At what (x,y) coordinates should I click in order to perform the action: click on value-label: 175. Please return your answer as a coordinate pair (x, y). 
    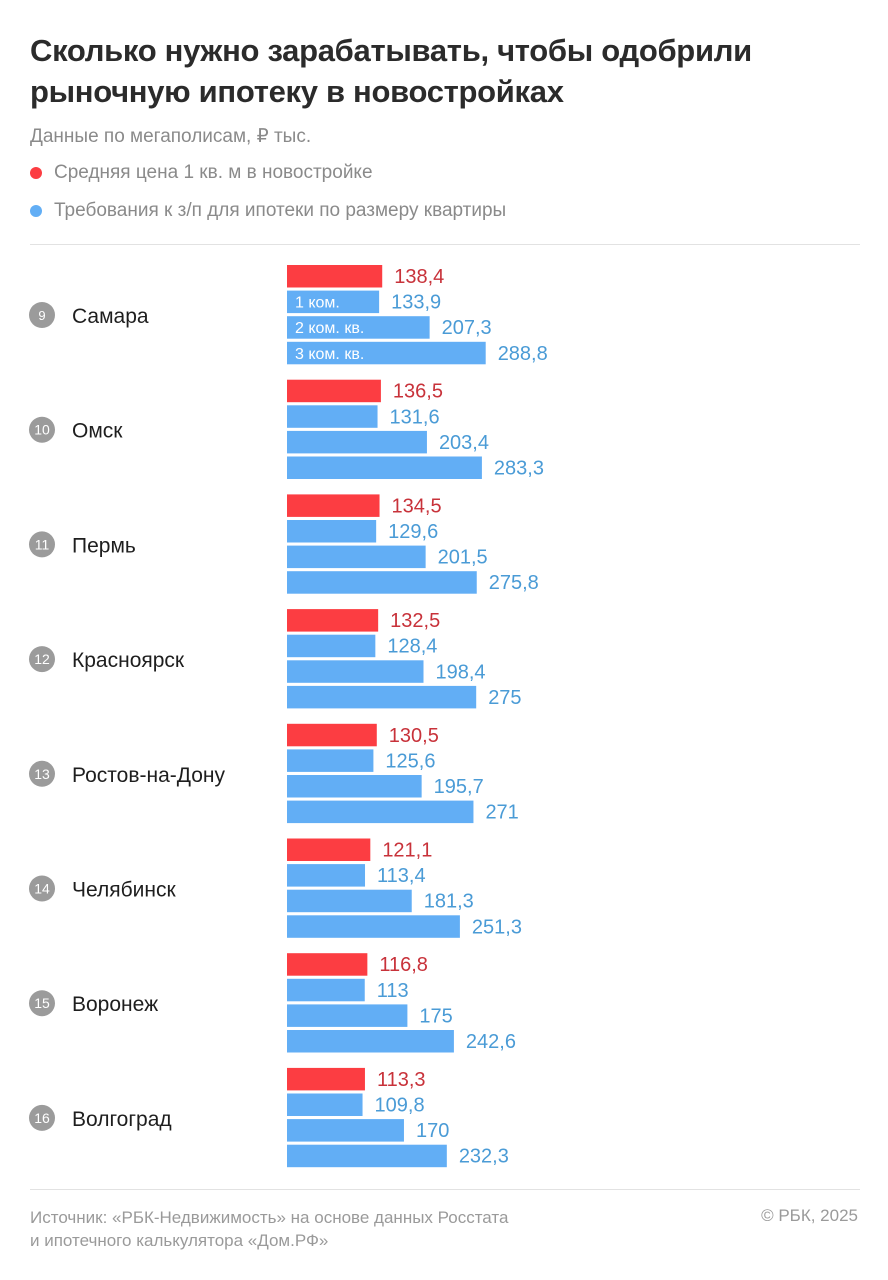
    Looking at the image, I should click on (435, 1016).